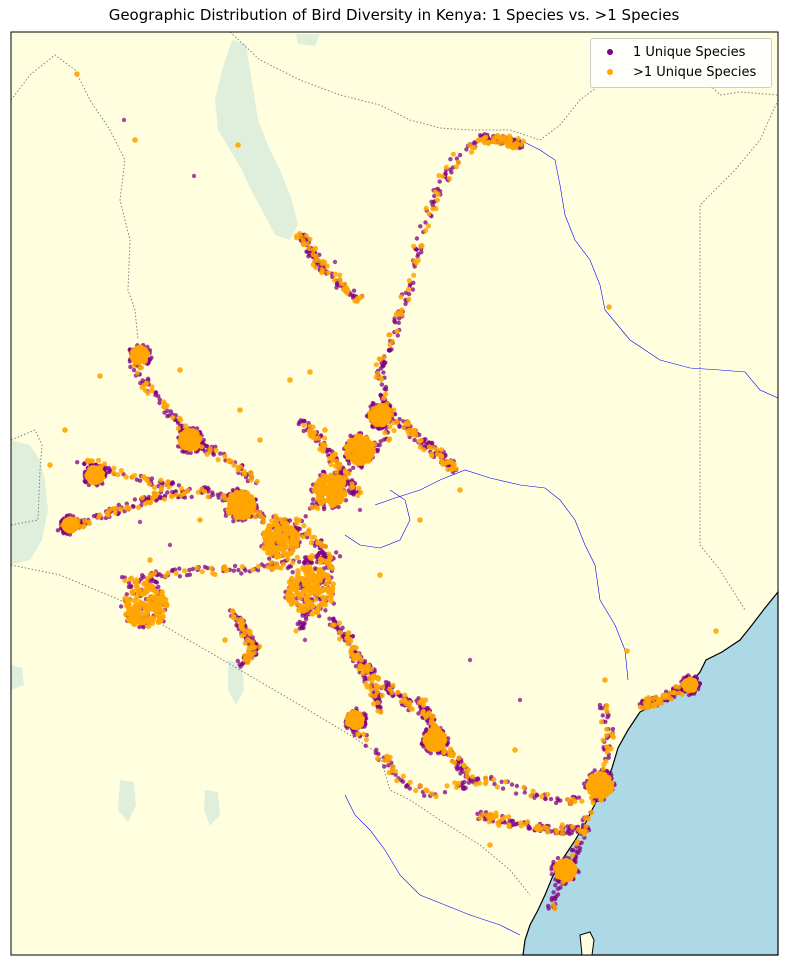 The height and width of the screenshot is (966, 788). I want to click on river-tana, so click(649, 269).